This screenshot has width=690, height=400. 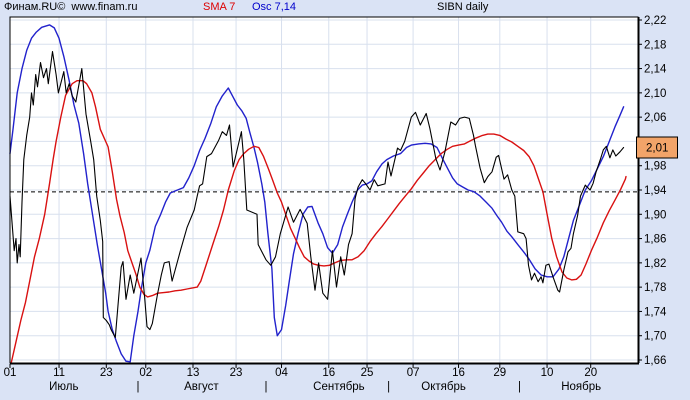 I want to click on y-axis-label: 1,98, so click(x=655, y=167).